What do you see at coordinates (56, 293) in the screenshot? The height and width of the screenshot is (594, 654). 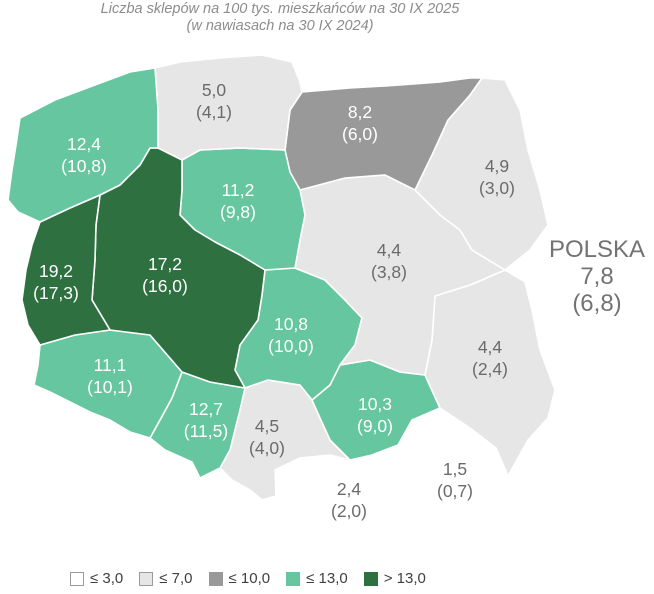 I see `region-prev-value: (17,3)` at bounding box center [56, 293].